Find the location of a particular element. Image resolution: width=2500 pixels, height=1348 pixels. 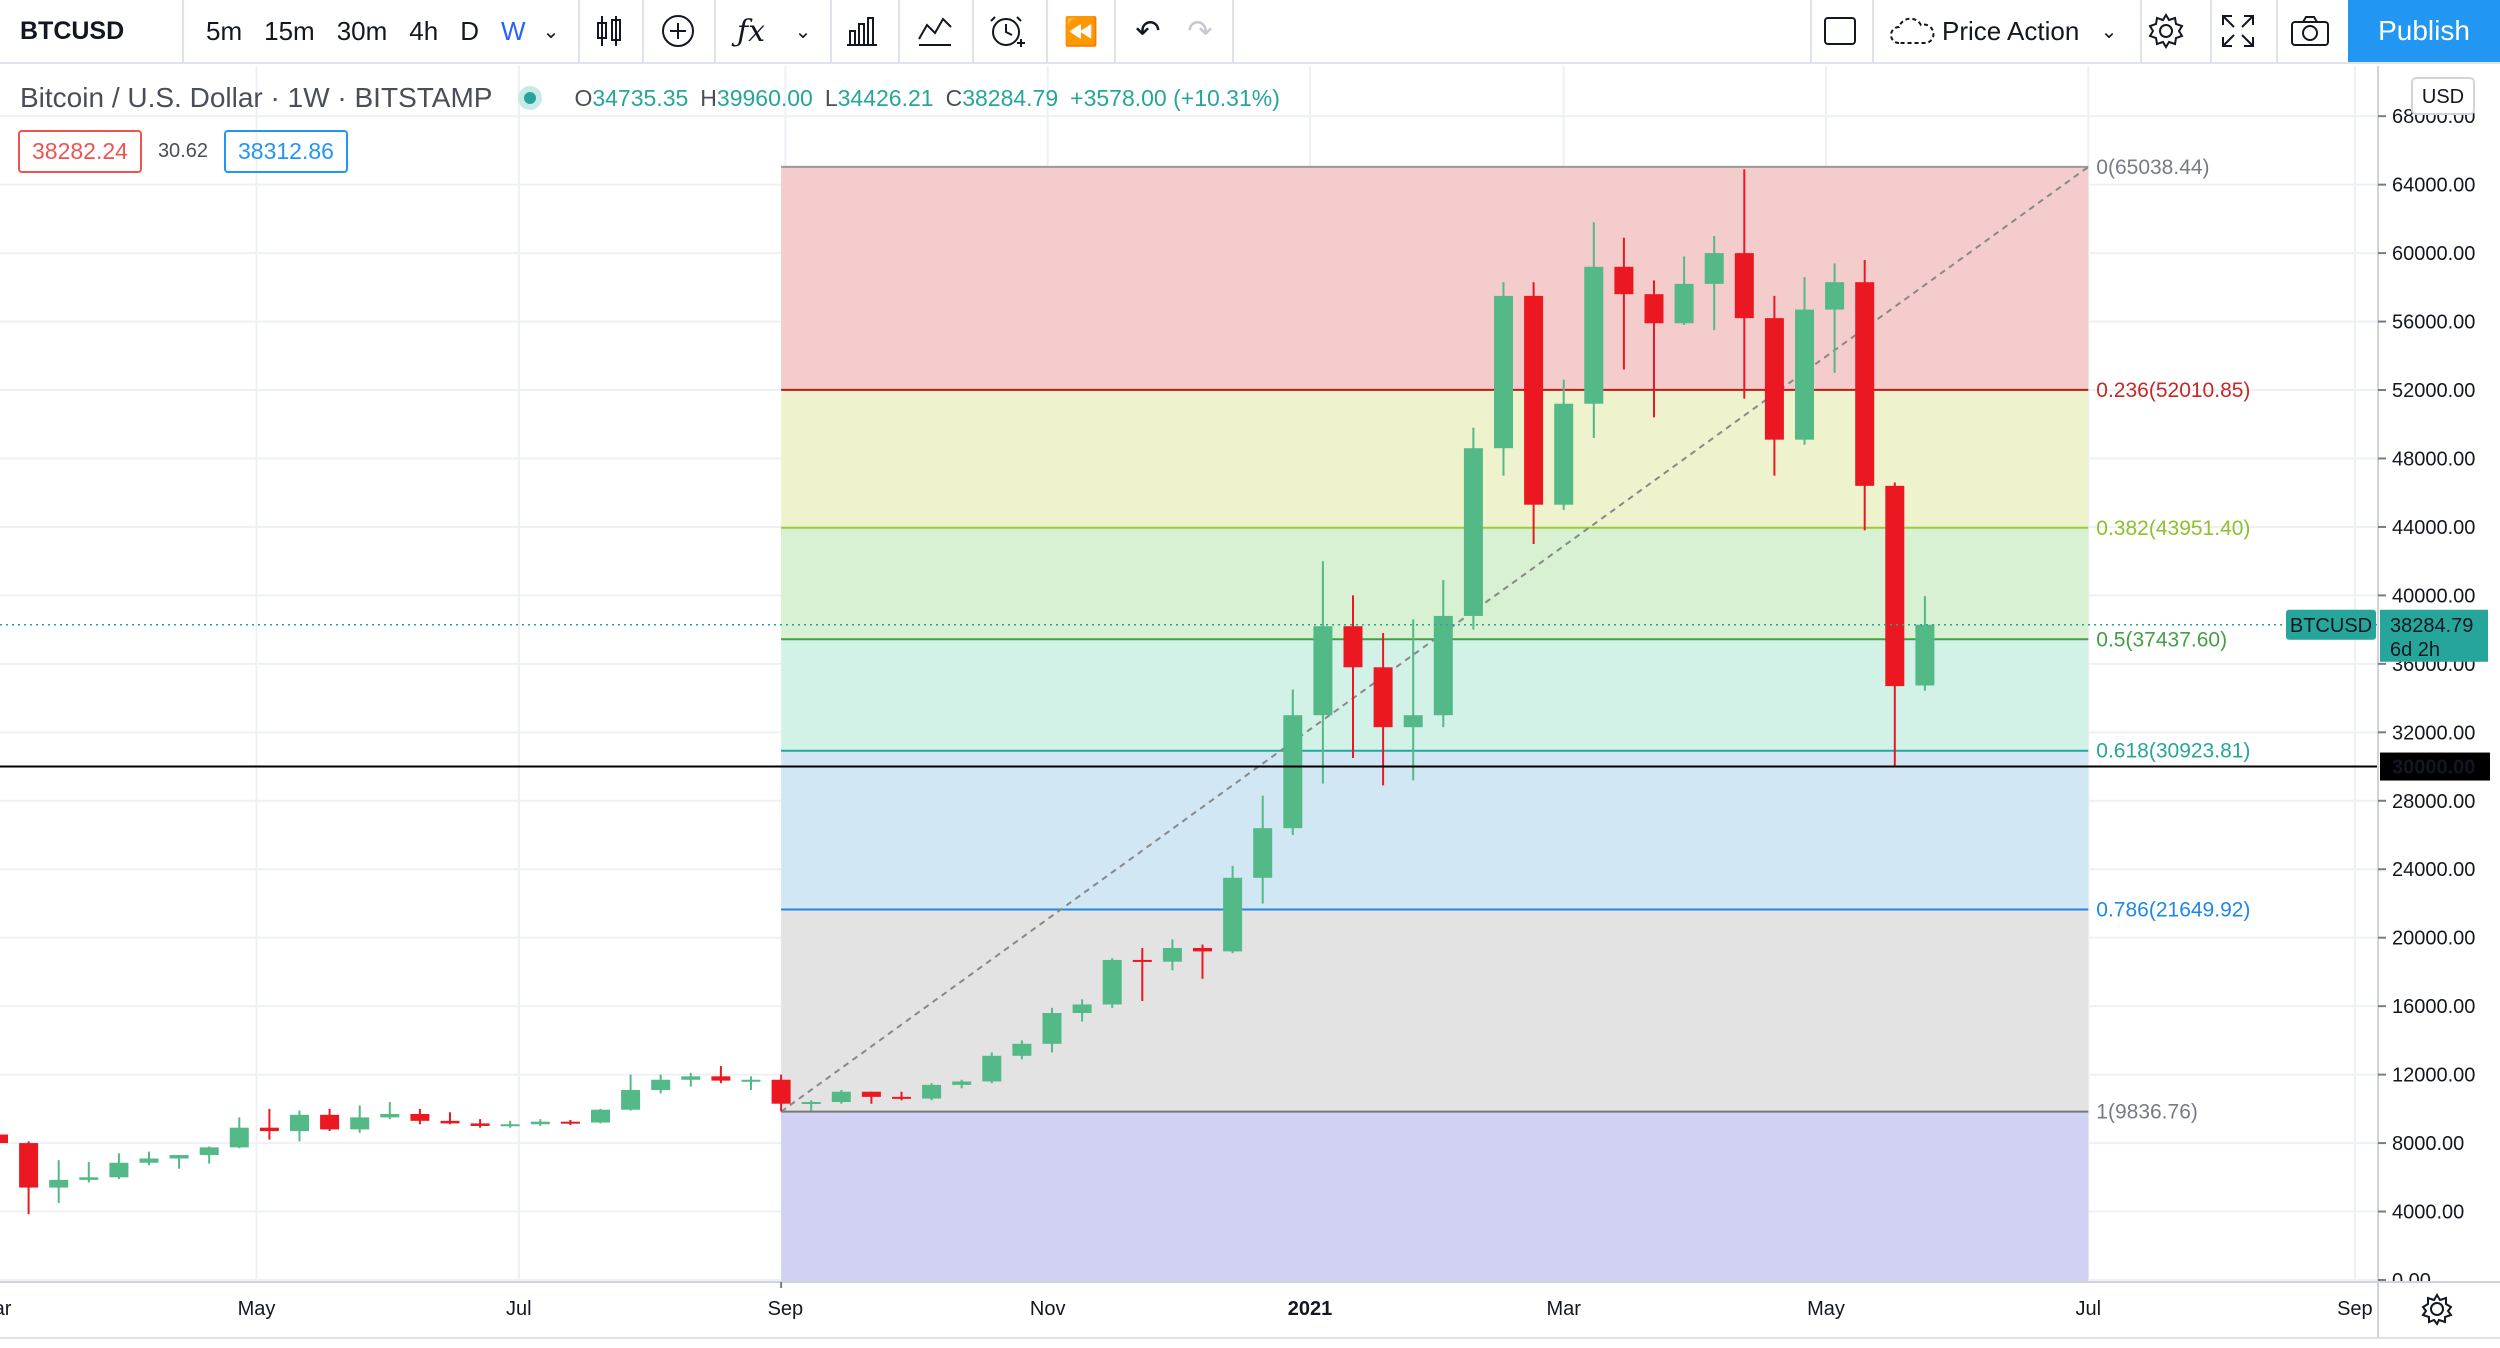

alert-icon is located at coordinates (1008, 31).